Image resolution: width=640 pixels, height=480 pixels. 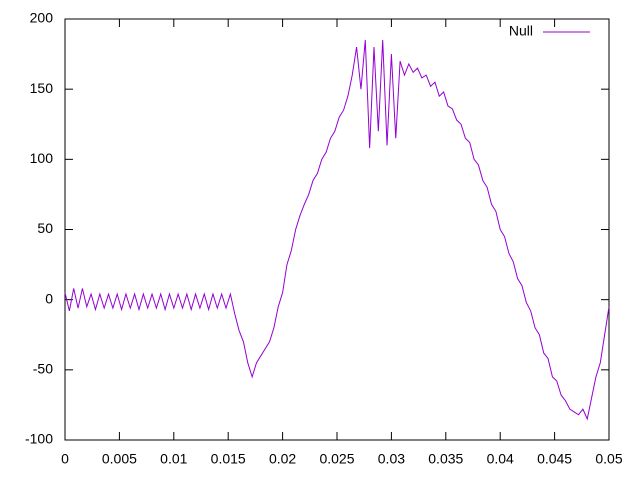 I want to click on x-tick-label: 0.01, so click(x=173, y=459).